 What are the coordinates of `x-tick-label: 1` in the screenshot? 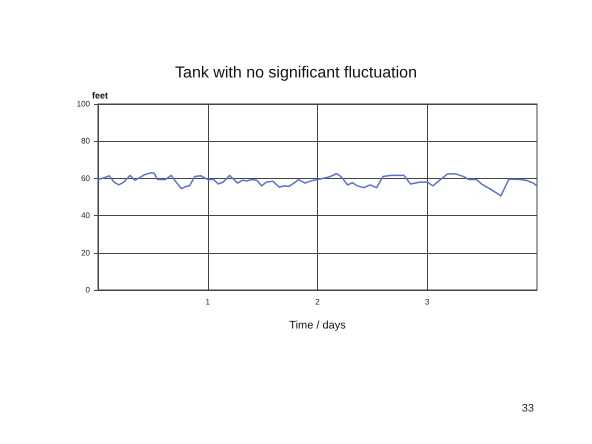 It's located at (208, 302).